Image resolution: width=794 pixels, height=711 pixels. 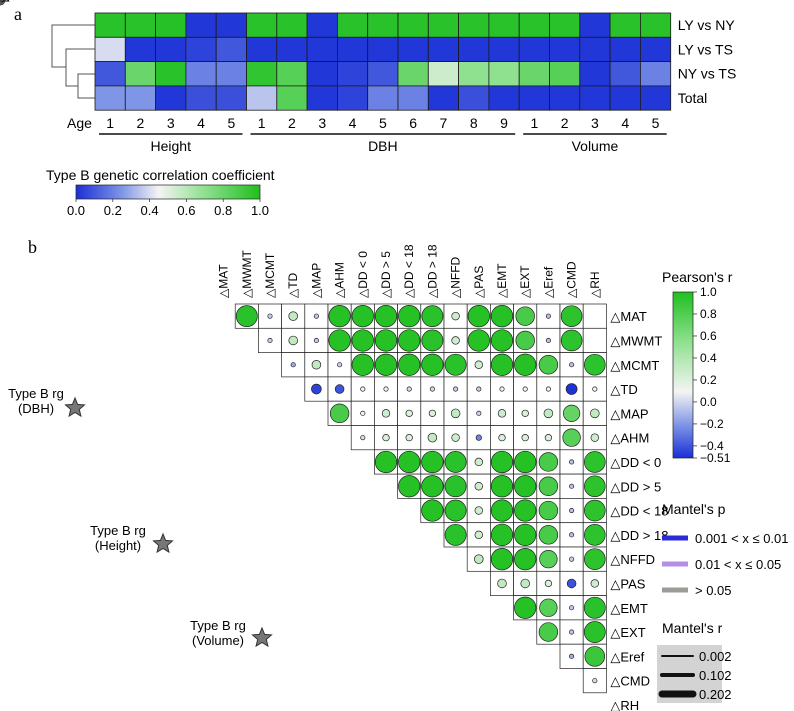 I want to click on colorbar-a-tick-label: 0.2, so click(x=113, y=210).